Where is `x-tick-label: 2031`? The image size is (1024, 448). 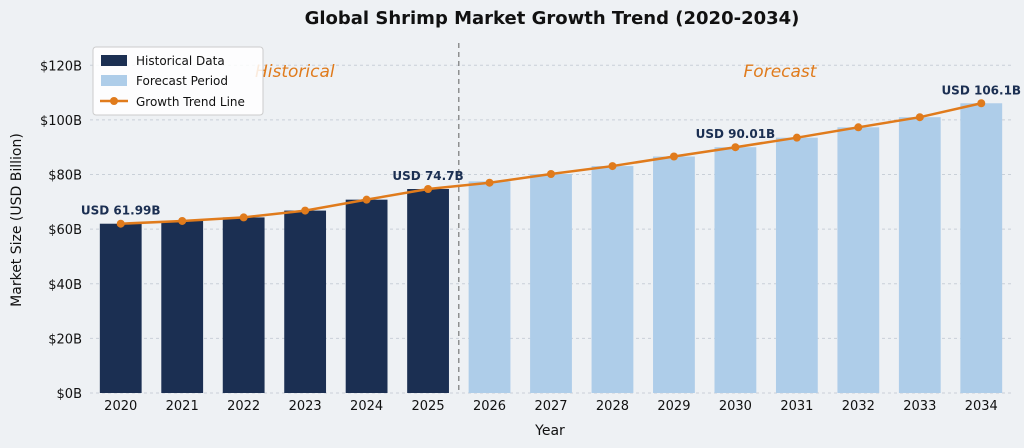
x-tick-label: 2031 is located at coordinates (796, 406).